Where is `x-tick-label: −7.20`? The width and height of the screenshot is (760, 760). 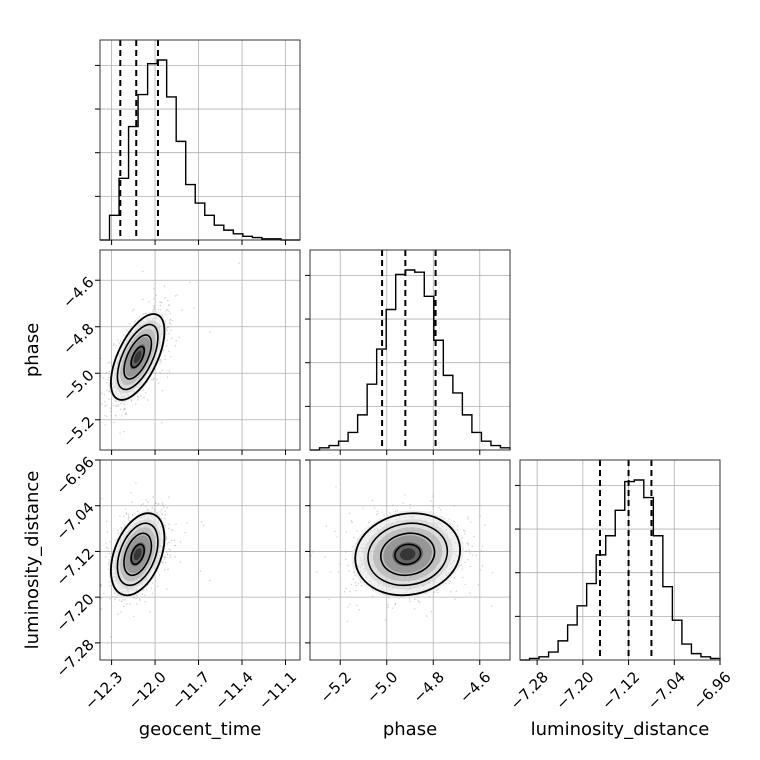
x-tick-label: −7.20 is located at coordinates (574, 690).